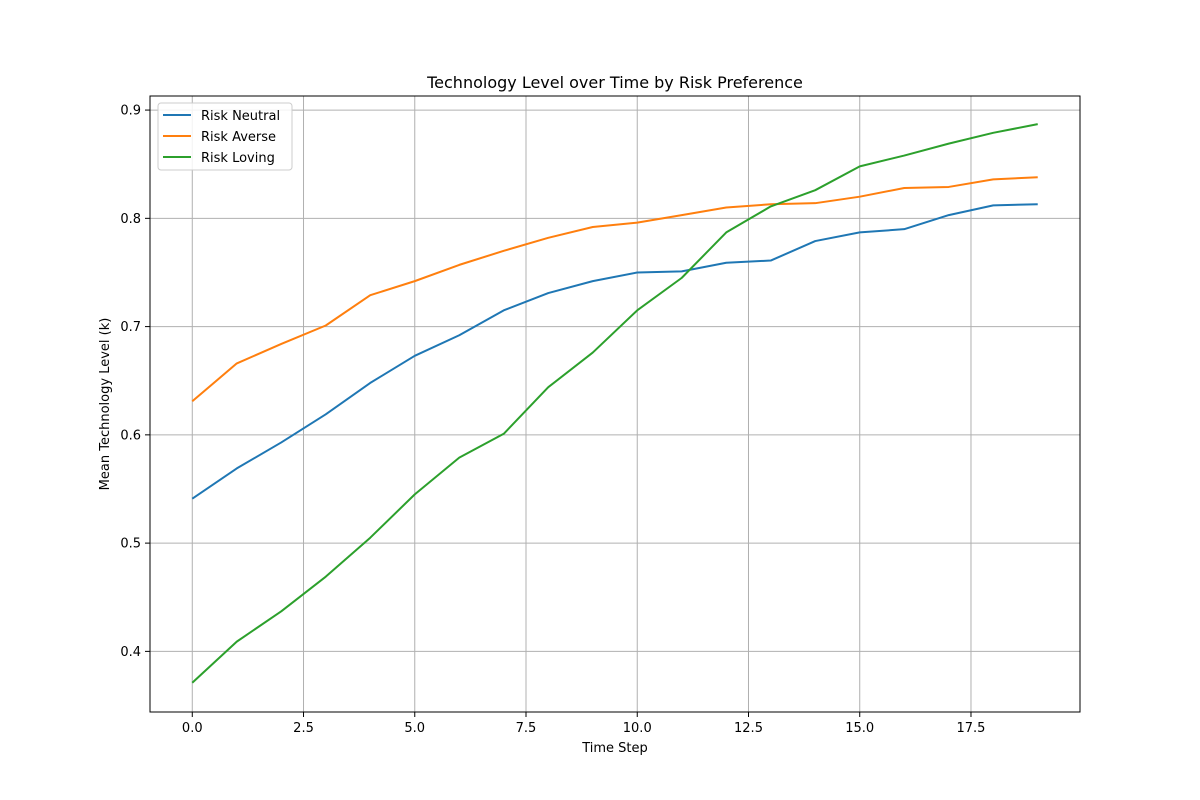 The image size is (1200, 800). What do you see at coordinates (192, 728) in the screenshot?
I see `x-tick-label: 0.0` at bounding box center [192, 728].